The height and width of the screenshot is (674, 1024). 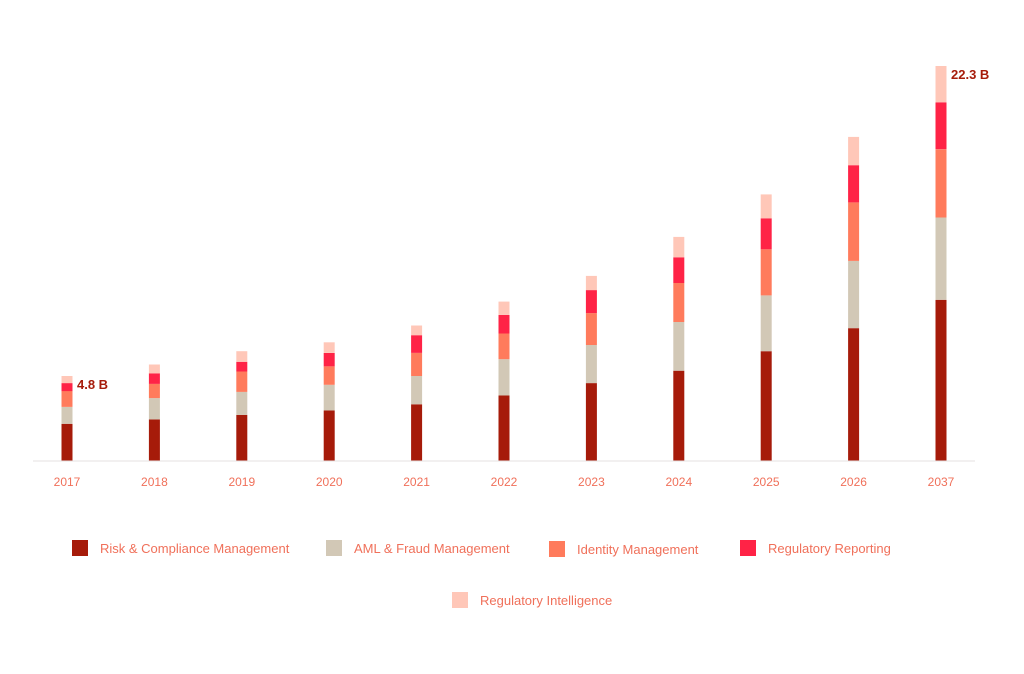 What do you see at coordinates (941, 482) in the screenshot?
I see `x-tick-label-2037: 2037` at bounding box center [941, 482].